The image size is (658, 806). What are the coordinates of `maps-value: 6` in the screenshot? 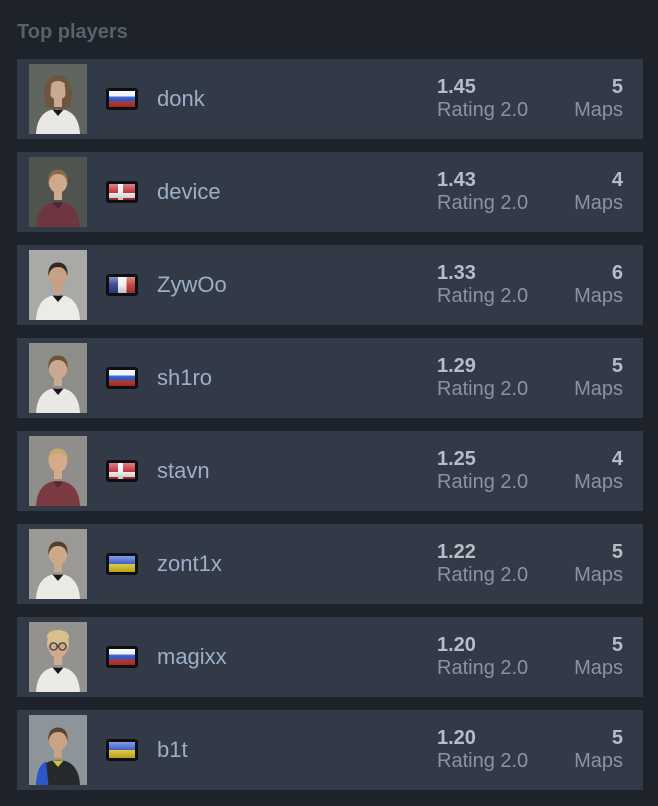 It's located at (617, 273).